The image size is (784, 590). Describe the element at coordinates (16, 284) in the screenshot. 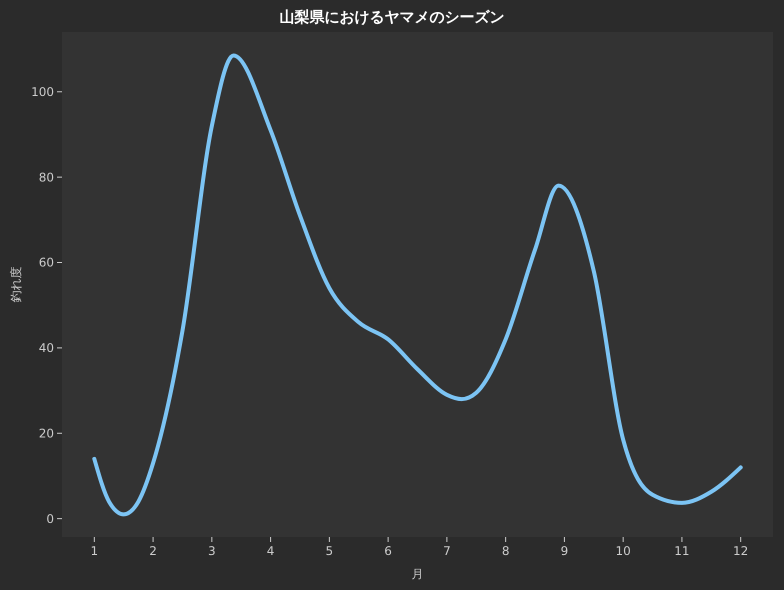

I see `y-axis-title: 釣れ度` at that location.